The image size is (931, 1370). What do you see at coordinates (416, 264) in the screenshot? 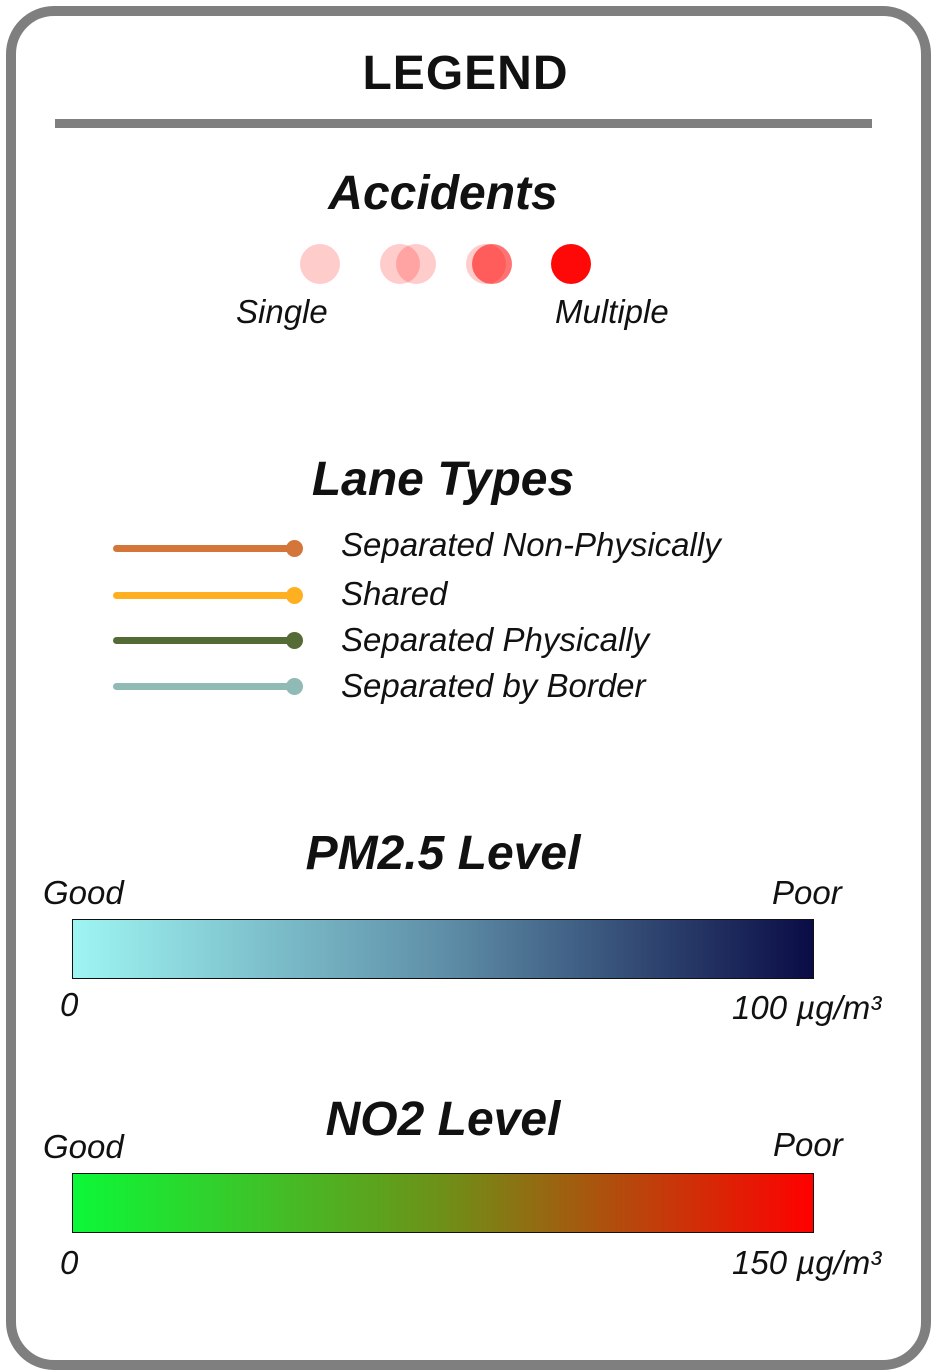
I see `accident-dot-2b` at bounding box center [416, 264].